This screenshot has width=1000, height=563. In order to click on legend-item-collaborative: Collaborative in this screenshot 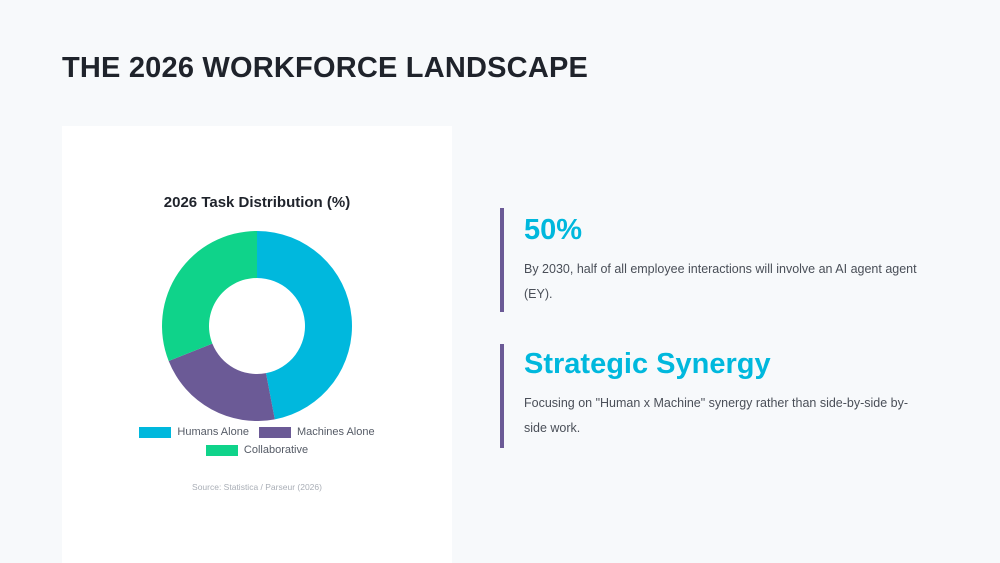, I will do `click(257, 450)`.